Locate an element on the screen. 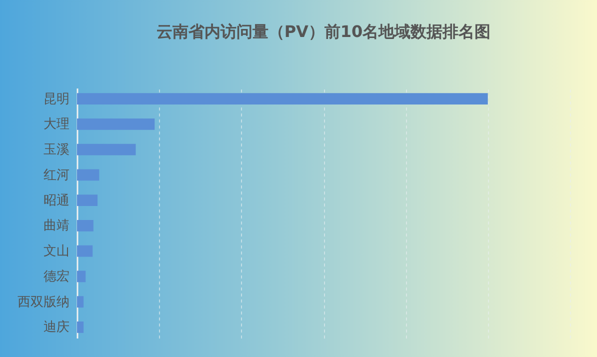  y-tick-label: 迪庆 is located at coordinates (57, 328).